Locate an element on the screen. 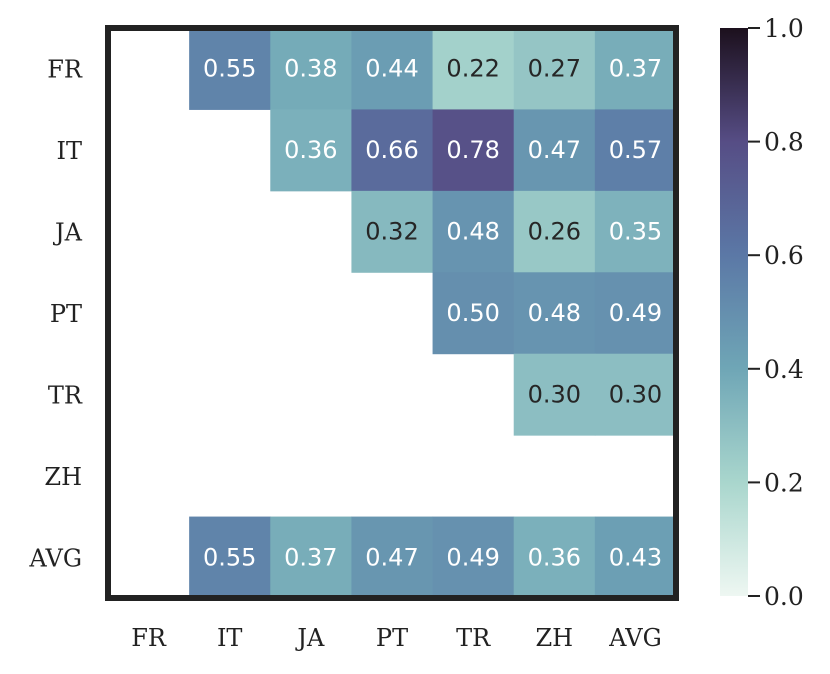 The image size is (830, 674). cell-value-label: 0.50 is located at coordinates (472, 313).